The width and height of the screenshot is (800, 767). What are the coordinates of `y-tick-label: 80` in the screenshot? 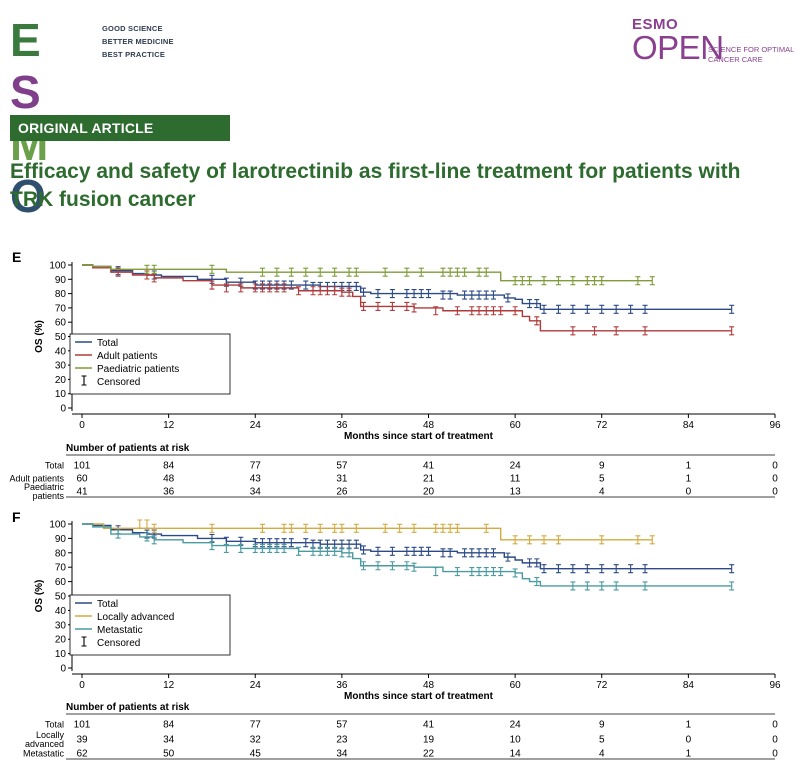 It's located at (61, 294).